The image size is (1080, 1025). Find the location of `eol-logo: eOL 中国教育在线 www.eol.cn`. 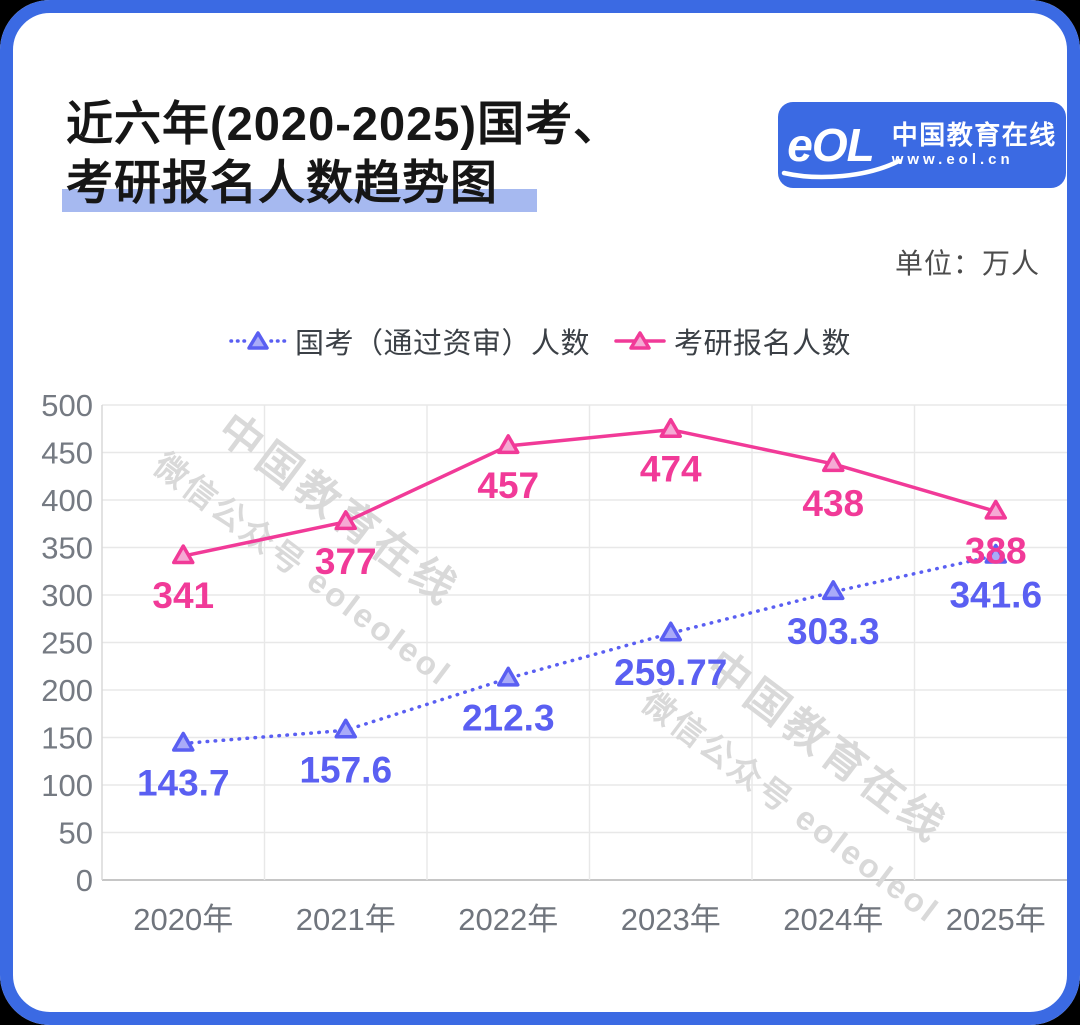

eol-logo: eOL 中国教育在线 www.eol.cn is located at coordinates (922, 145).